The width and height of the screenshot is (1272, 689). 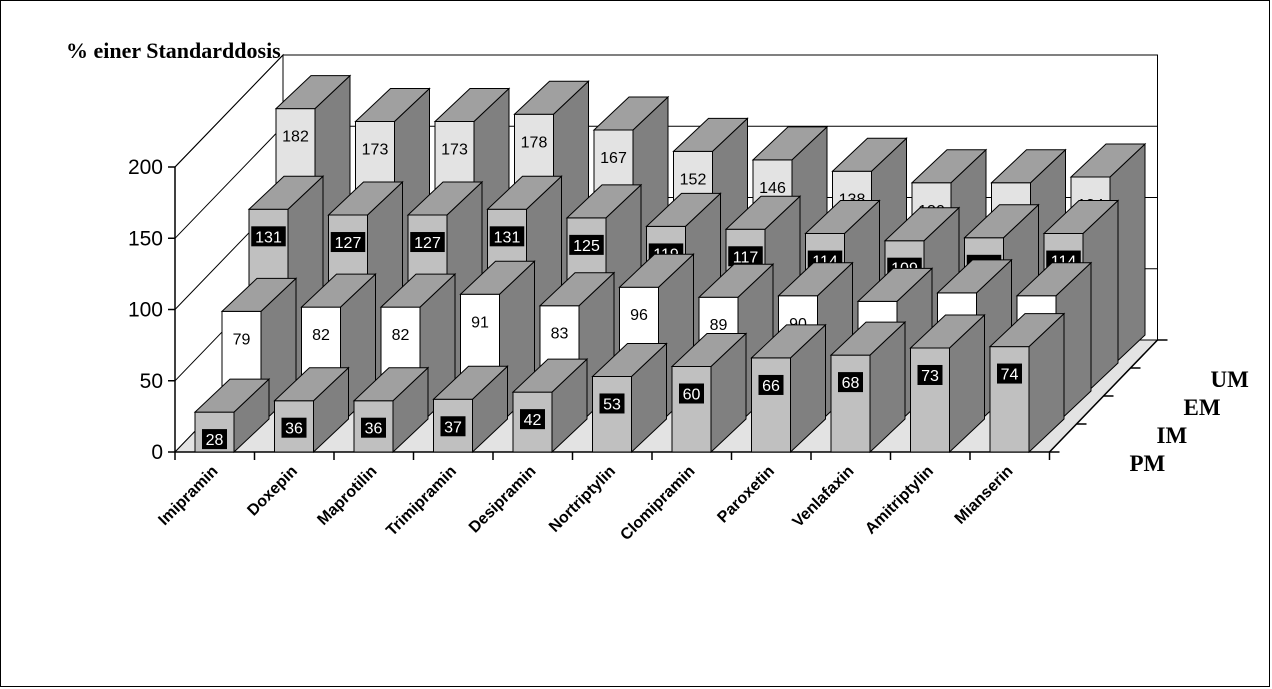 What do you see at coordinates (534, 142) in the screenshot?
I see `data-label: 178` at bounding box center [534, 142].